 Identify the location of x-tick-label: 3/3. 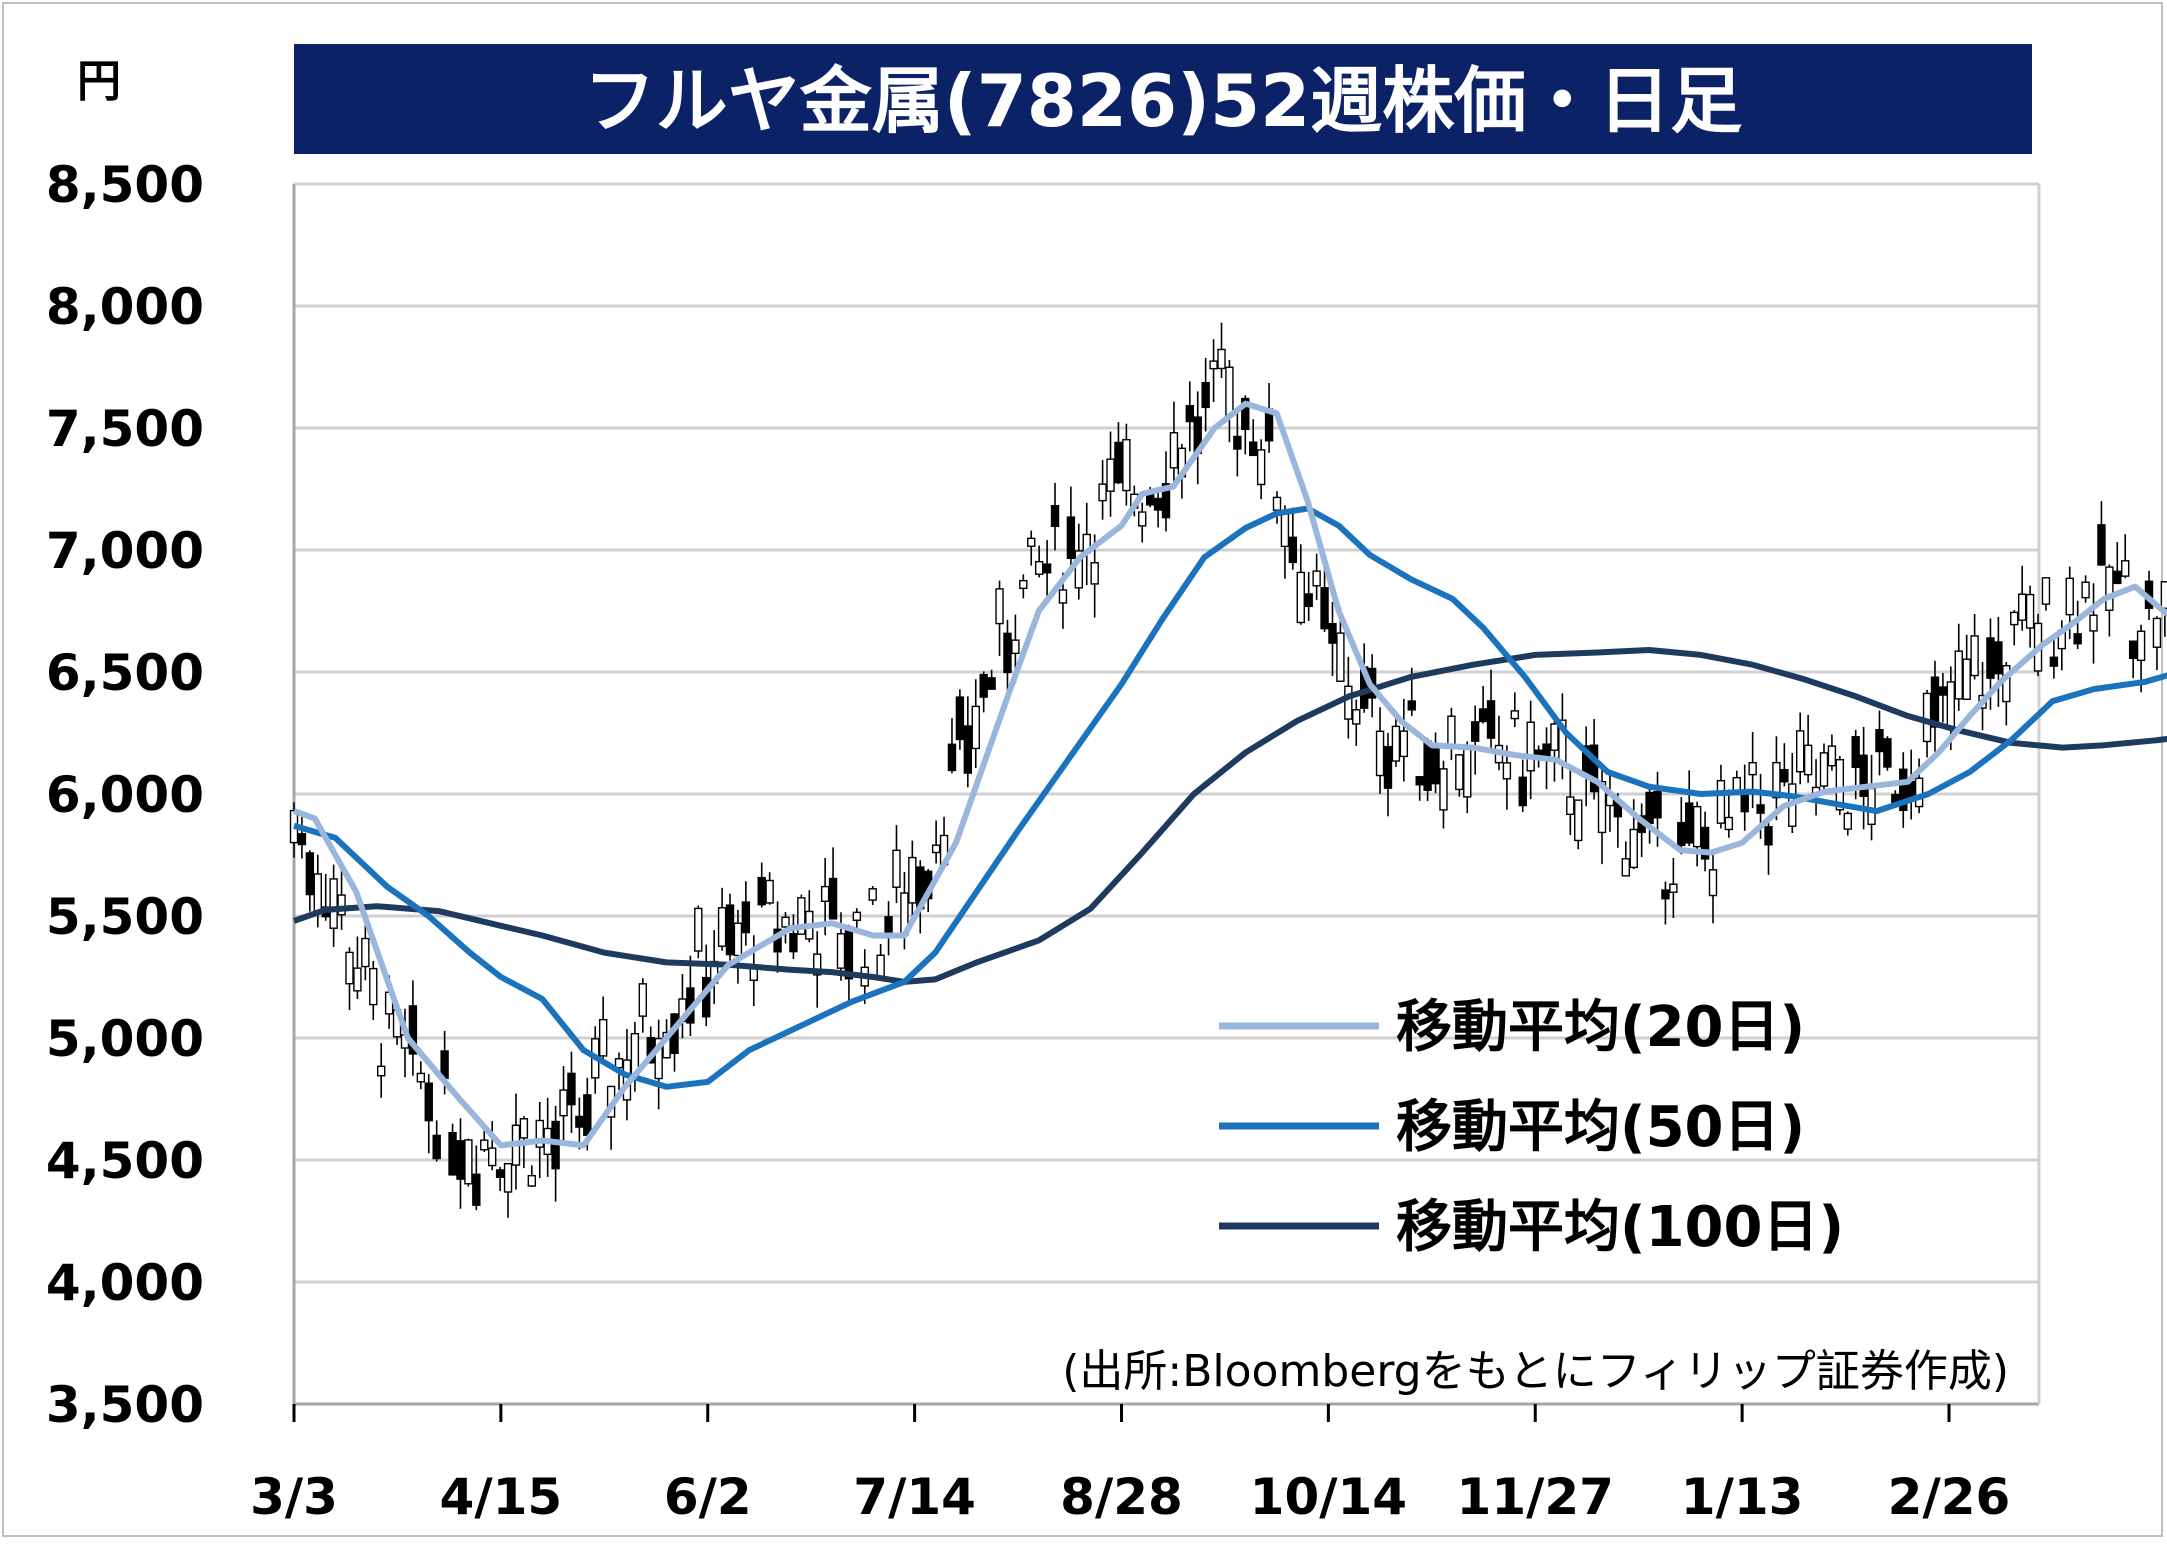
(294, 1497).